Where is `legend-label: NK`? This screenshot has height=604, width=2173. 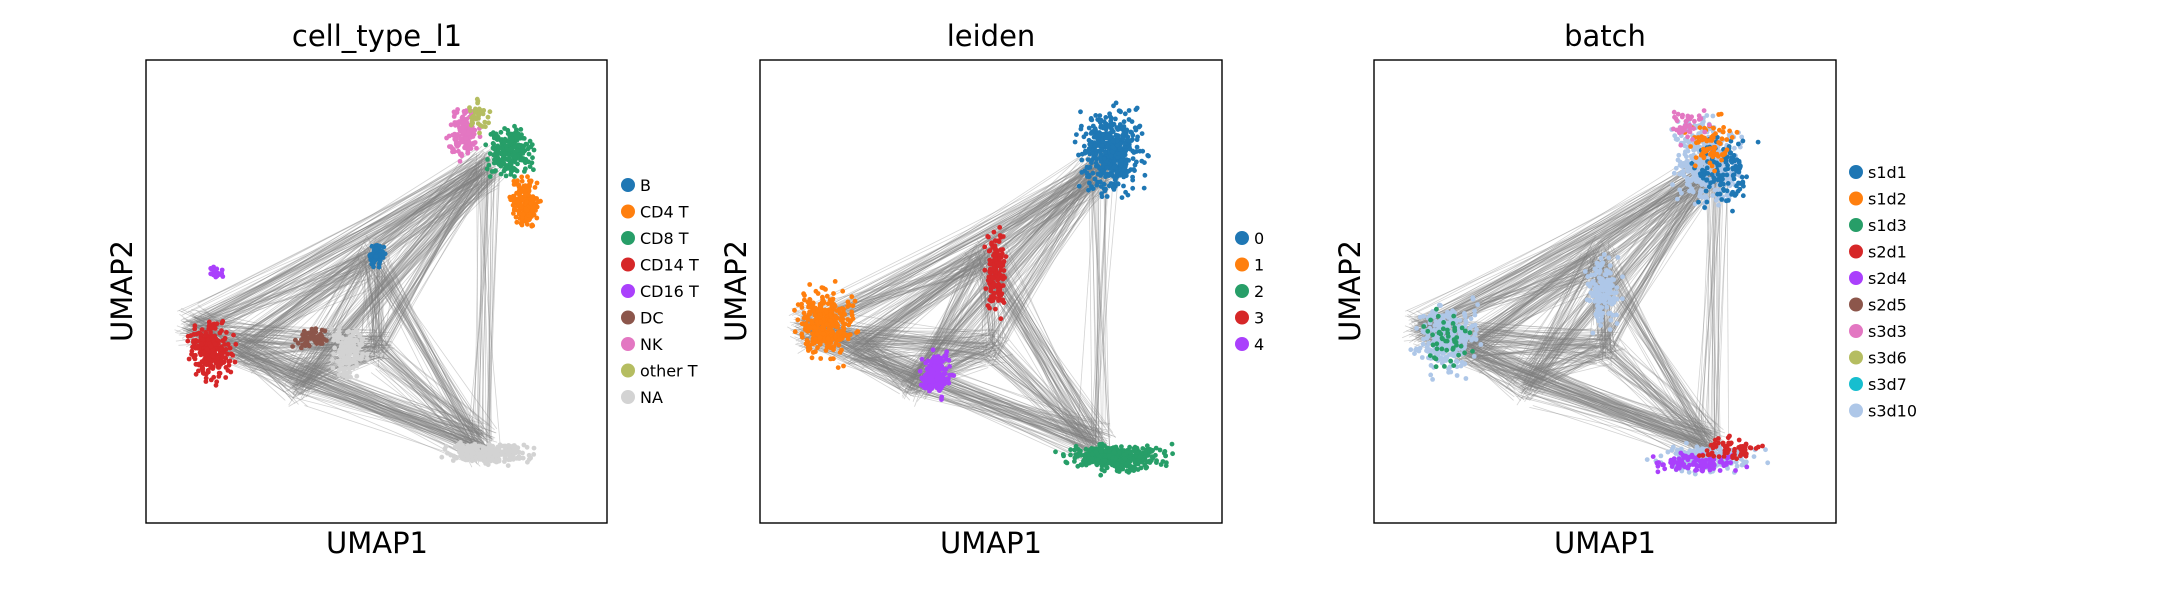
legend-label: NK is located at coordinates (651, 344).